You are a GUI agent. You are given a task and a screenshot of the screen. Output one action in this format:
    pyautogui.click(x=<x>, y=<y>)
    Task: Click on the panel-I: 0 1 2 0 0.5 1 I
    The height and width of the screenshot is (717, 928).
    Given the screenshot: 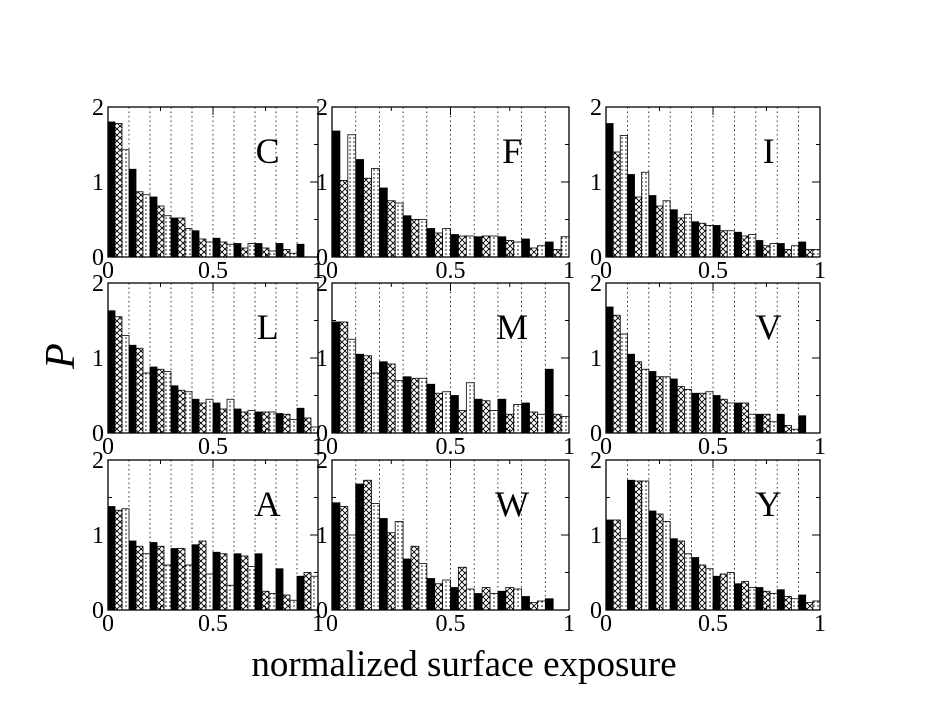 What is the action you would take?
    pyautogui.click(x=708, y=189)
    